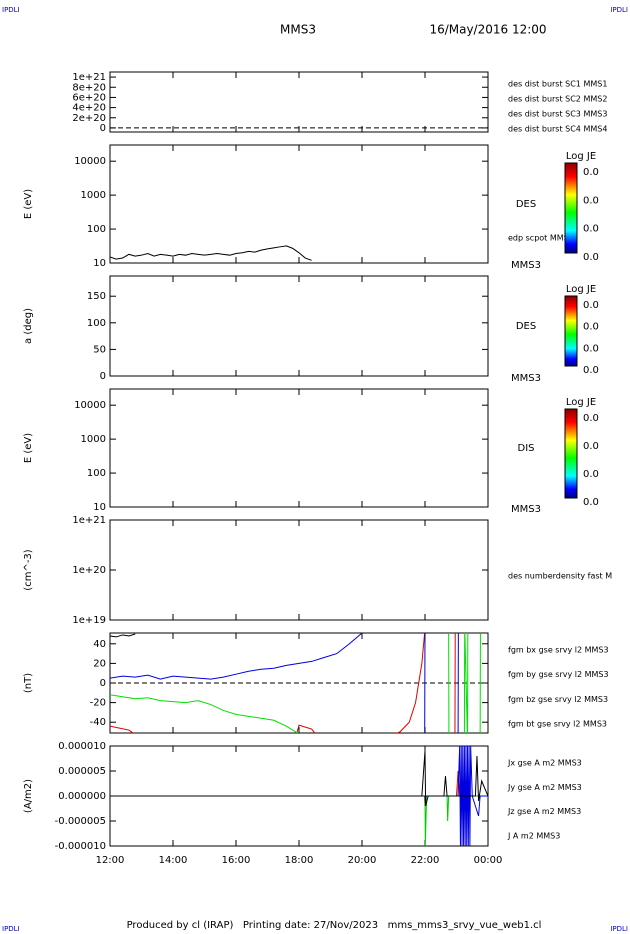  What do you see at coordinates (544, 763) in the screenshot?
I see `legend-label: Jx gse A m2 MMS3` at bounding box center [544, 763].